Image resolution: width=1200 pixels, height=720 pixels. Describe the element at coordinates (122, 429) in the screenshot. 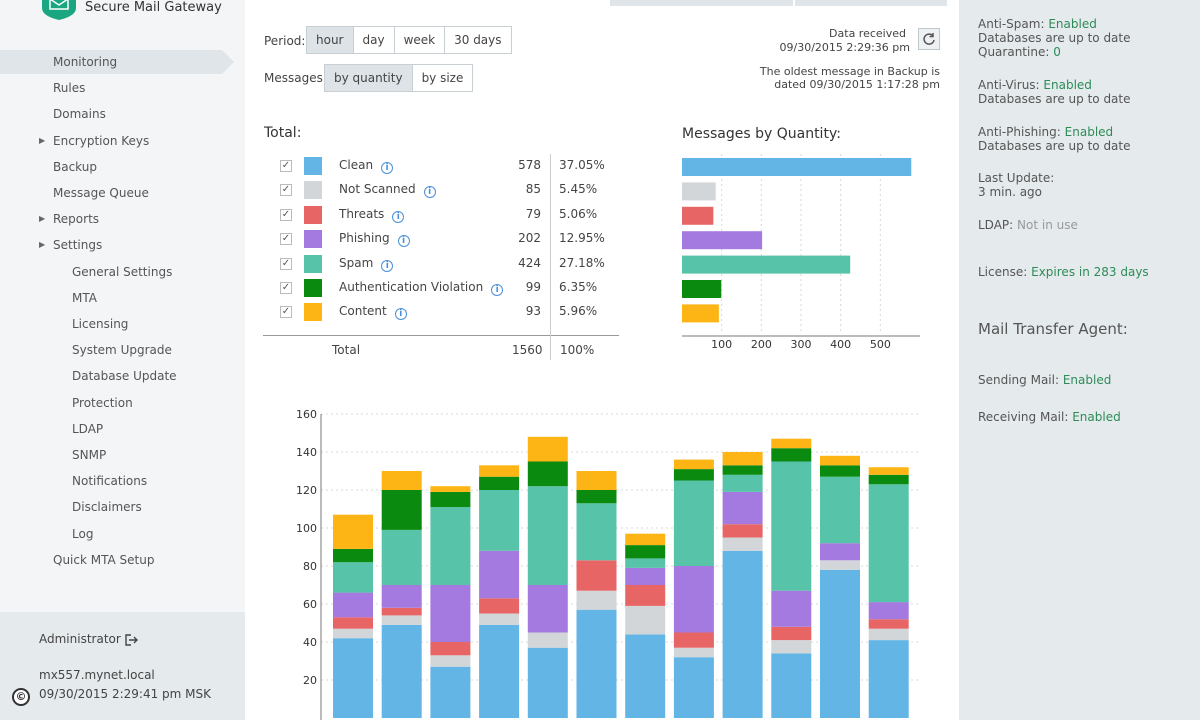

I see `sidebar-item-ldap: LDAP` at that location.